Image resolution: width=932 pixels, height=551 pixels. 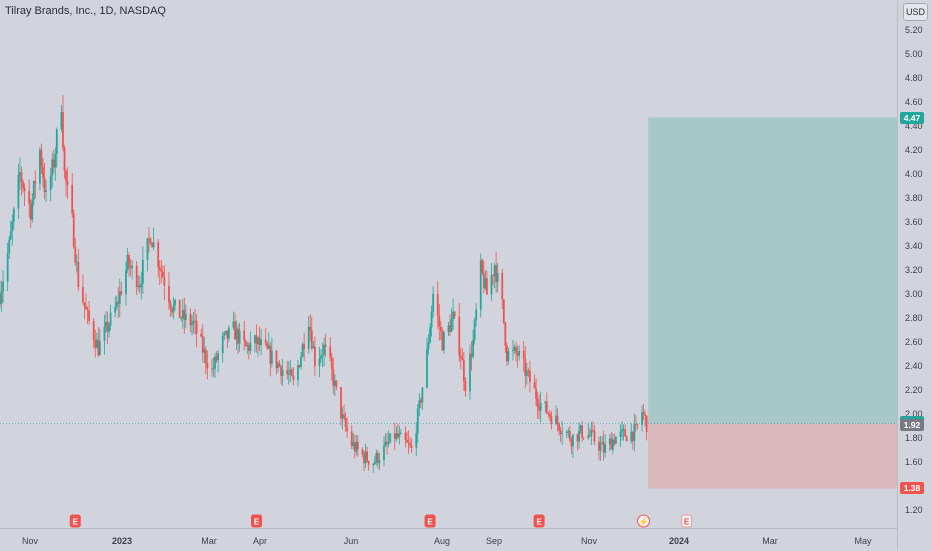 I want to click on time-axis, so click(x=448, y=539).